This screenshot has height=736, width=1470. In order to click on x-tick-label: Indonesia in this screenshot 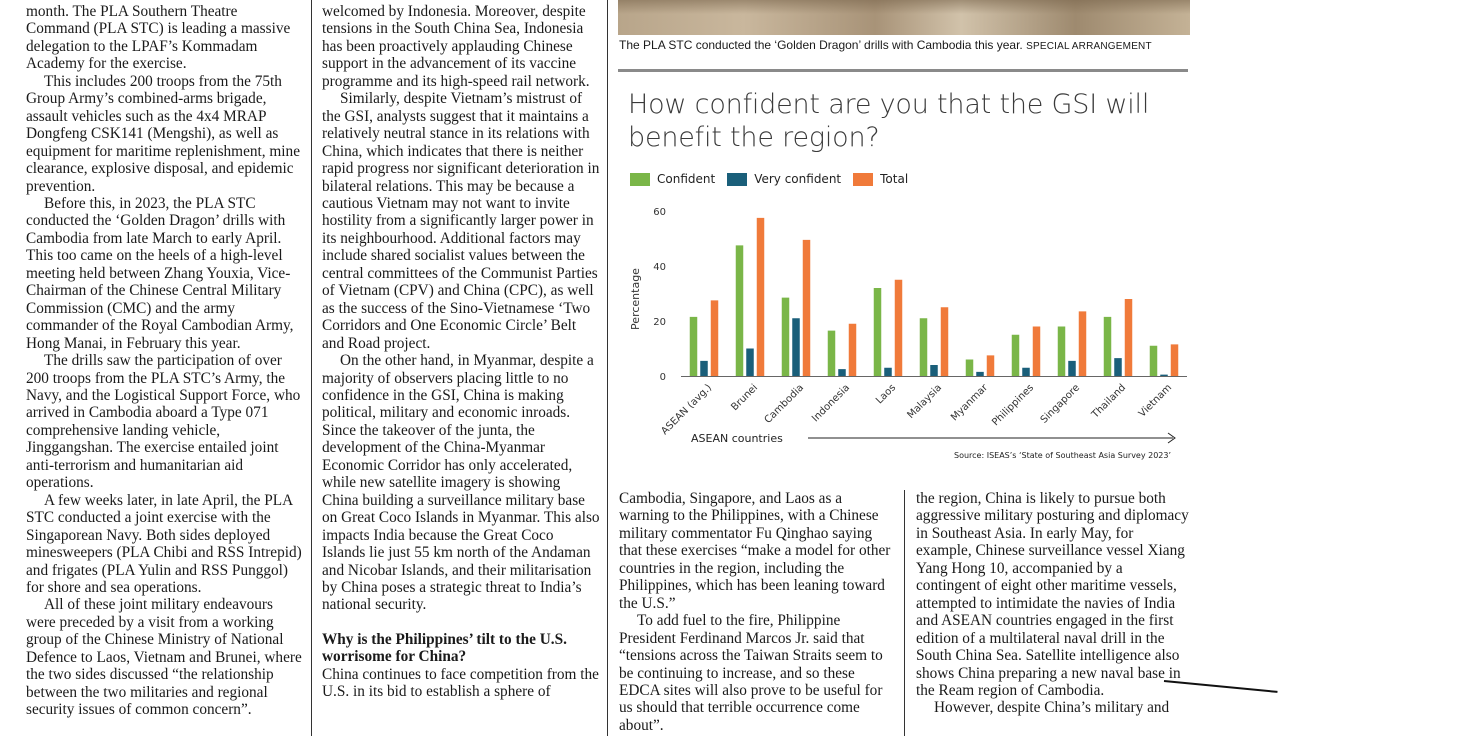, I will do `click(831, 403)`.